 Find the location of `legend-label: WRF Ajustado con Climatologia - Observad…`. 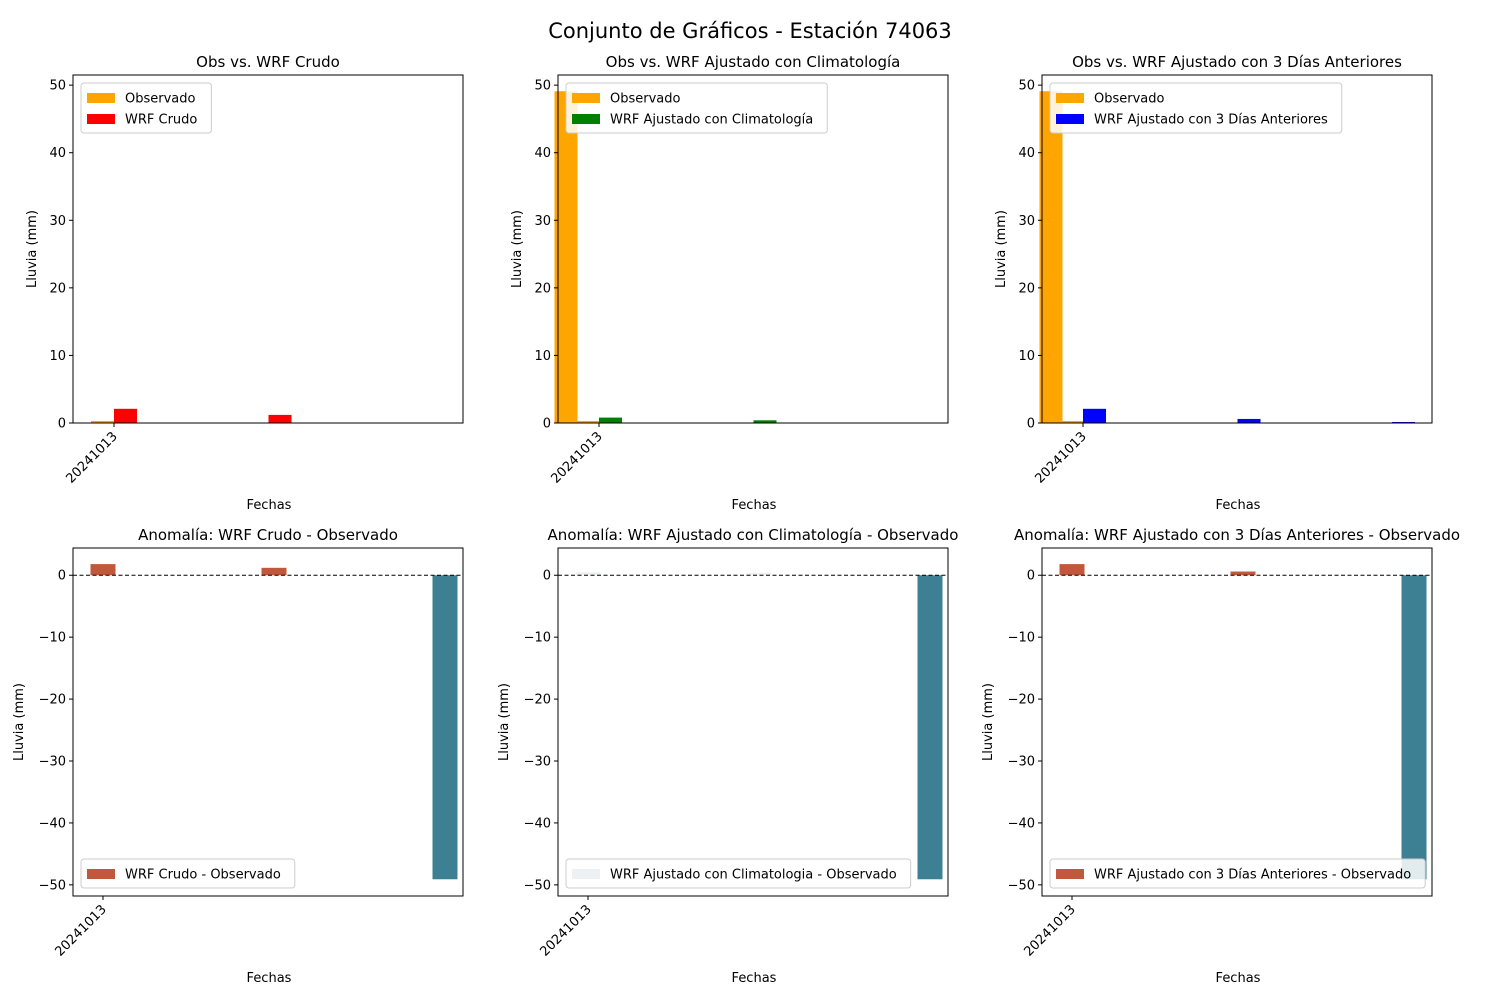

legend-label: WRF Ajustado con Climatologia - Observad… is located at coordinates (753, 875).